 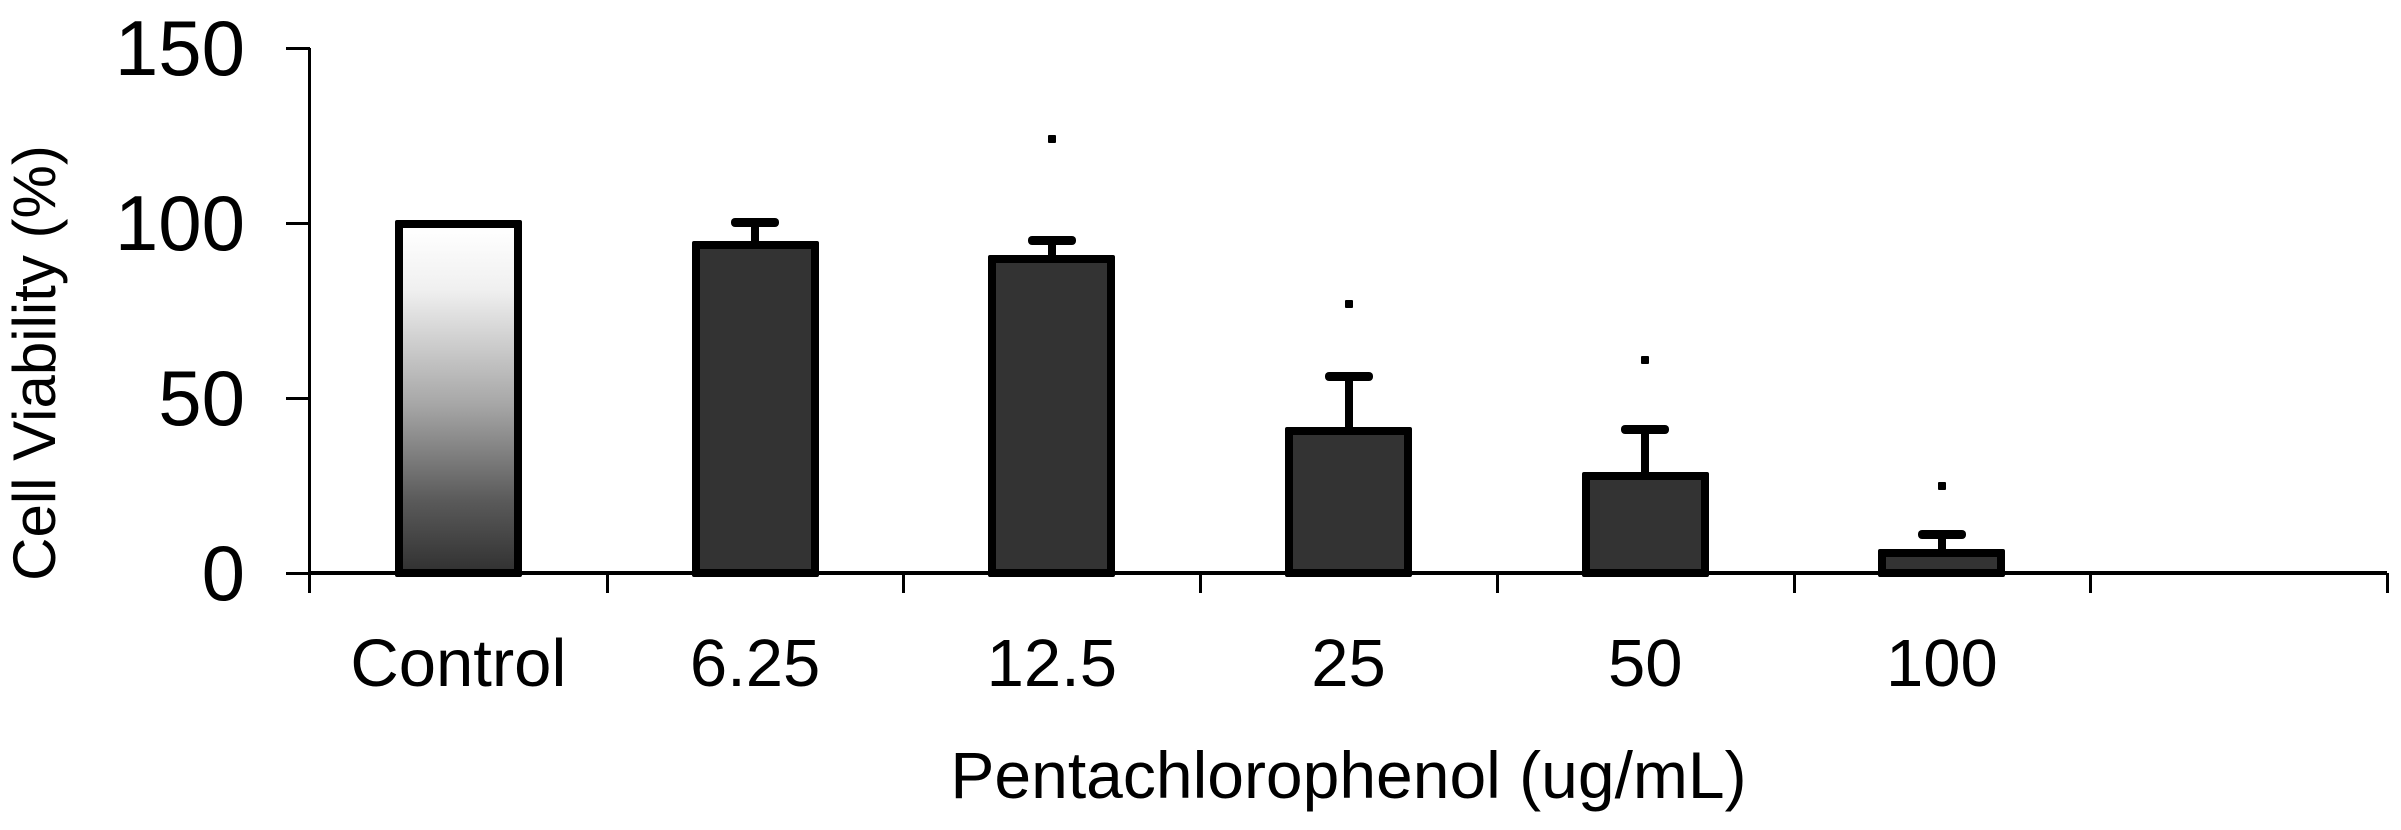 What do you see at coordinates (223, 573) in the screenshot?
I see `y-tick-label: 0` at bounding box center [223, 573].